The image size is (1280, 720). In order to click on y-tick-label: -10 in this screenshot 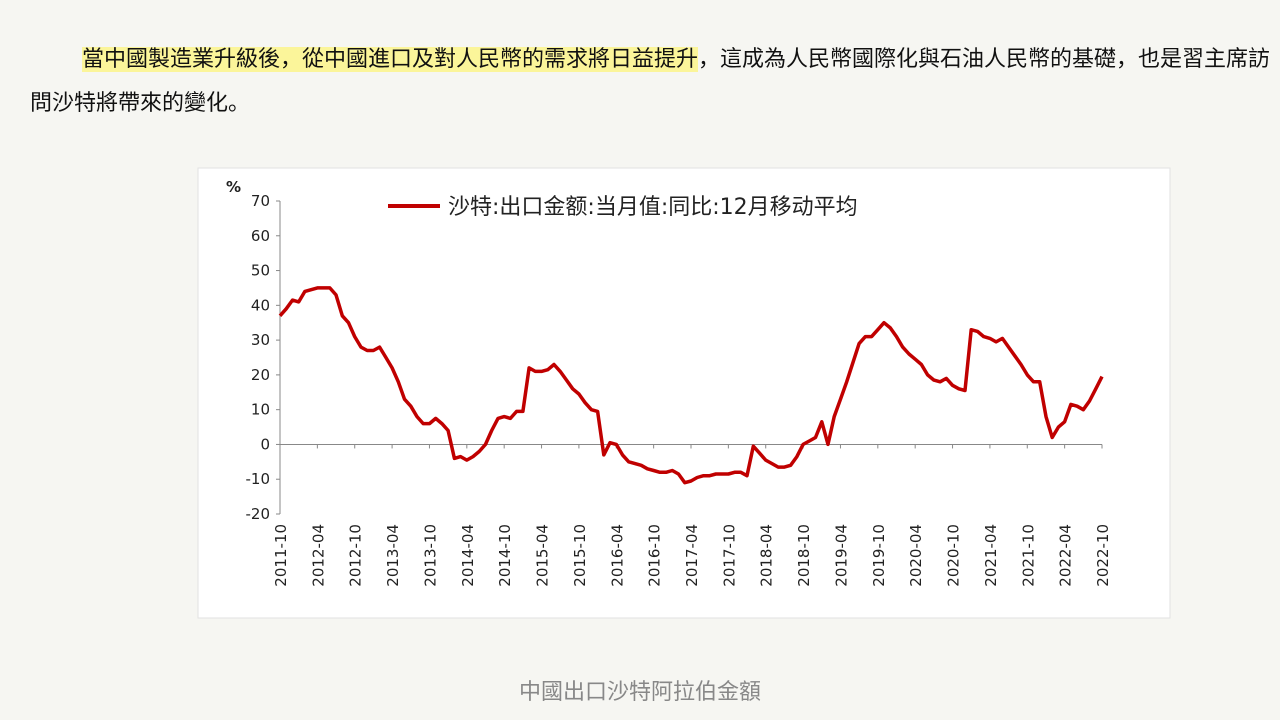, I will do `click(258, 479)`.